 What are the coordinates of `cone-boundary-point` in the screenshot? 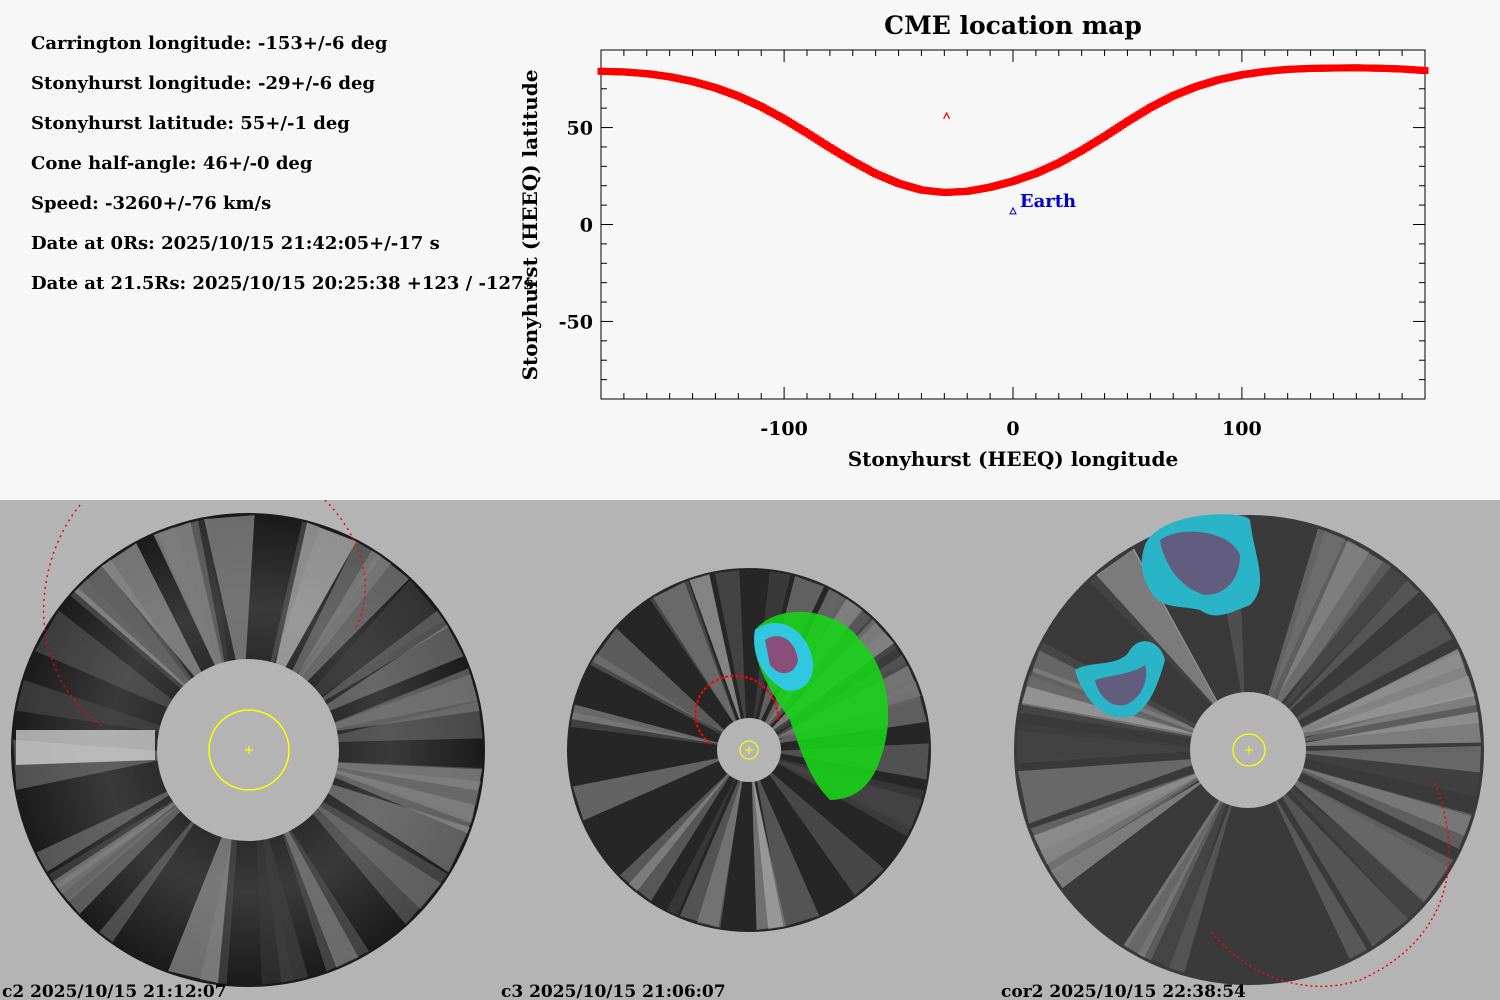 It's located at (1425, 71).